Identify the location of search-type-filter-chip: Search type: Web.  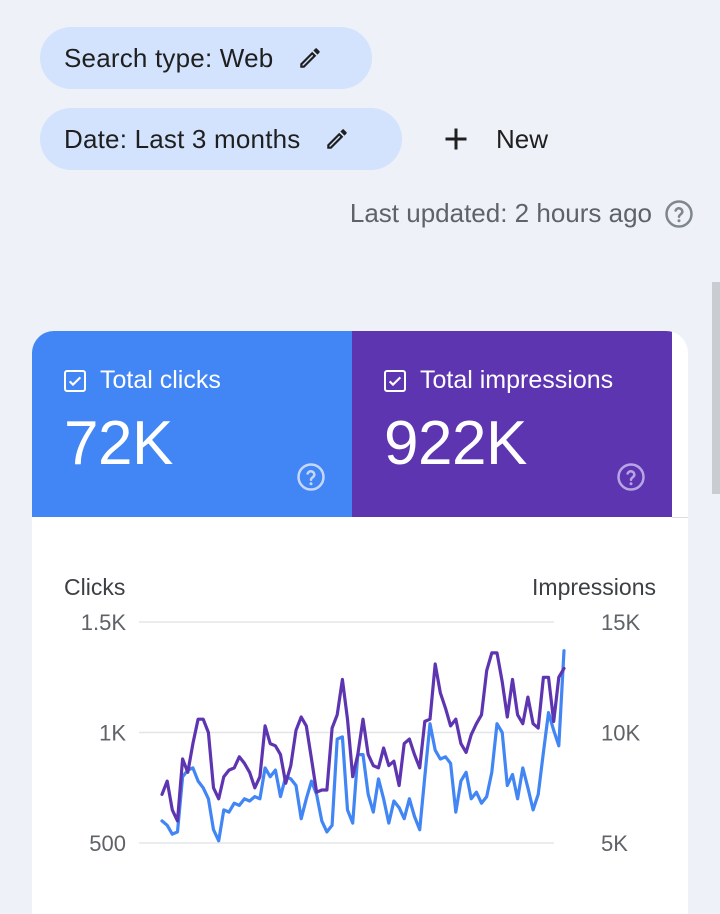
(206, 58).